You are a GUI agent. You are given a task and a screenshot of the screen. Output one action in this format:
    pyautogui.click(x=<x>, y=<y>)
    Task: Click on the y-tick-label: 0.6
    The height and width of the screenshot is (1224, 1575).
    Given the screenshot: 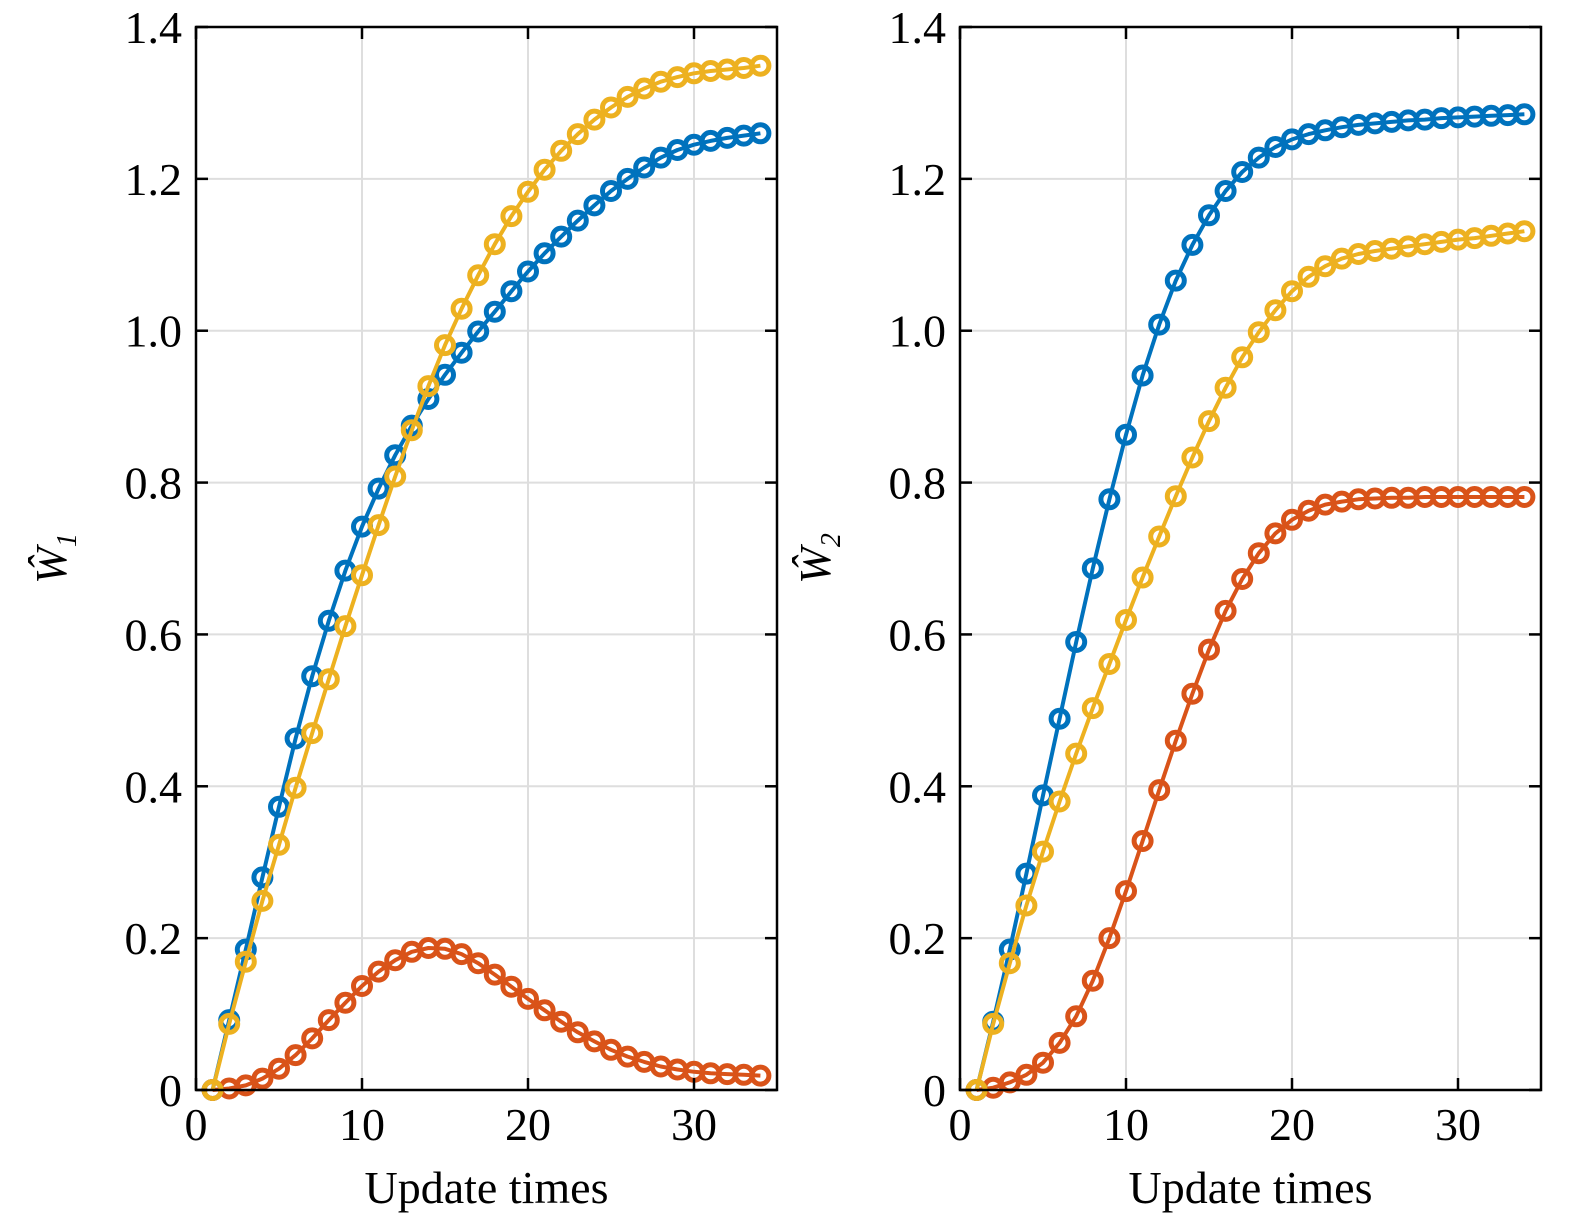 What is the action you would take?
    pyautogui.click(x=918, y=634)
    